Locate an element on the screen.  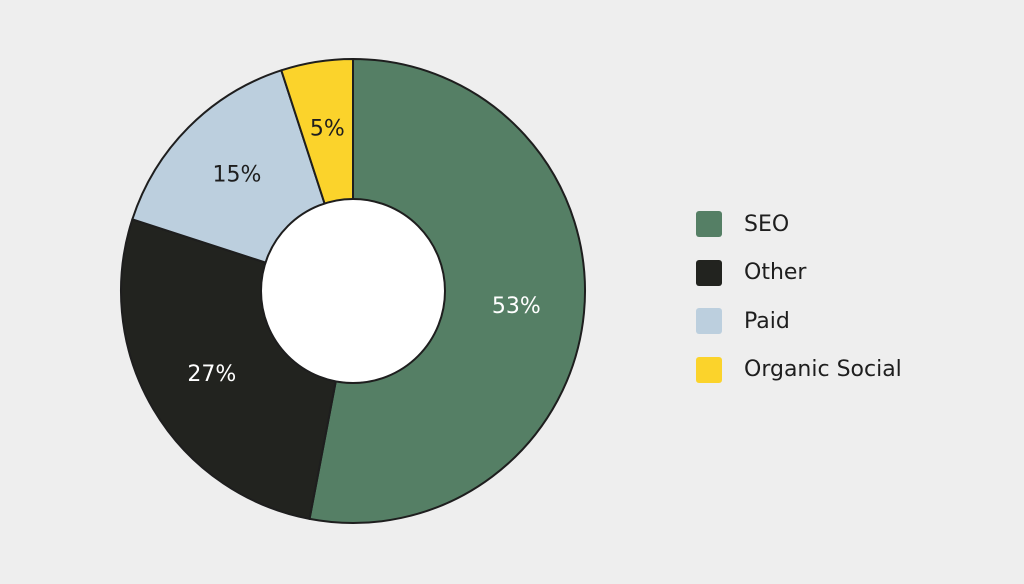
legend-item-other: Other is located at coordinates (799, 273).